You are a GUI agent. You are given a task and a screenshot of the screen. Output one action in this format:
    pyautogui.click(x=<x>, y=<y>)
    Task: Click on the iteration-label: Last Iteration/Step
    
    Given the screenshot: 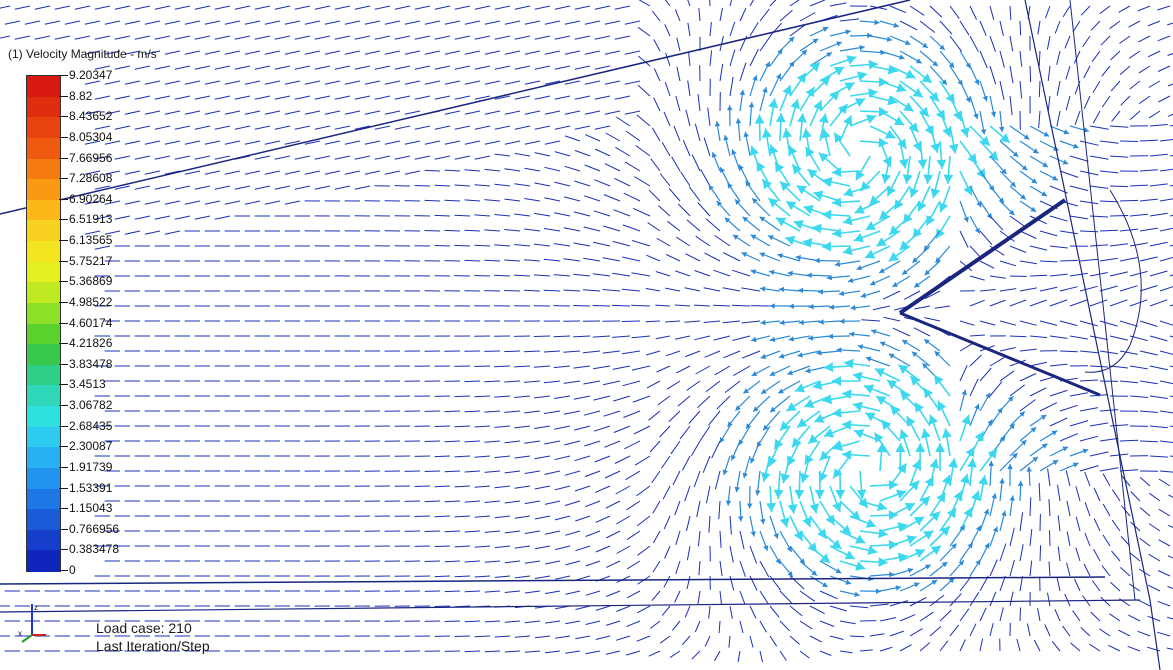 What is the action you would take?
    pyautogui.click(x=153, y=646)
    